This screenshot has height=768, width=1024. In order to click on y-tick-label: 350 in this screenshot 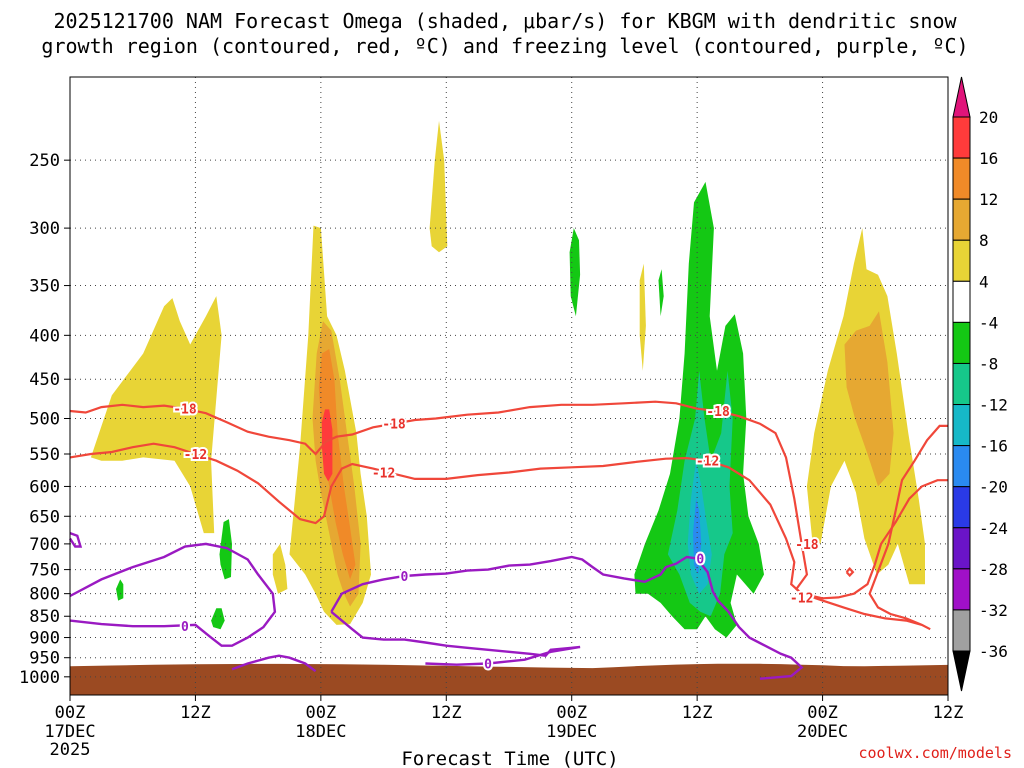, I will do `click(44, 287)`.